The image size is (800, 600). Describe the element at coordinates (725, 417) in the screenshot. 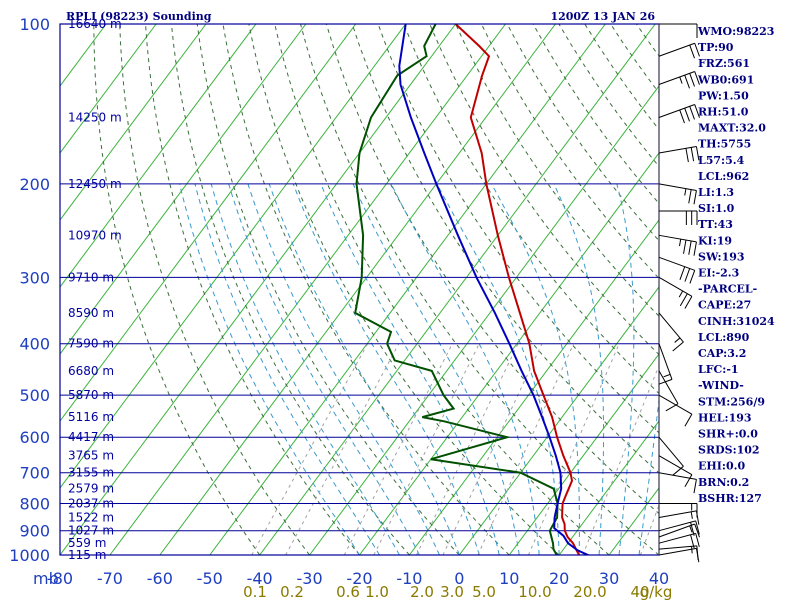

I see `index-line: HEL:193` at that location.